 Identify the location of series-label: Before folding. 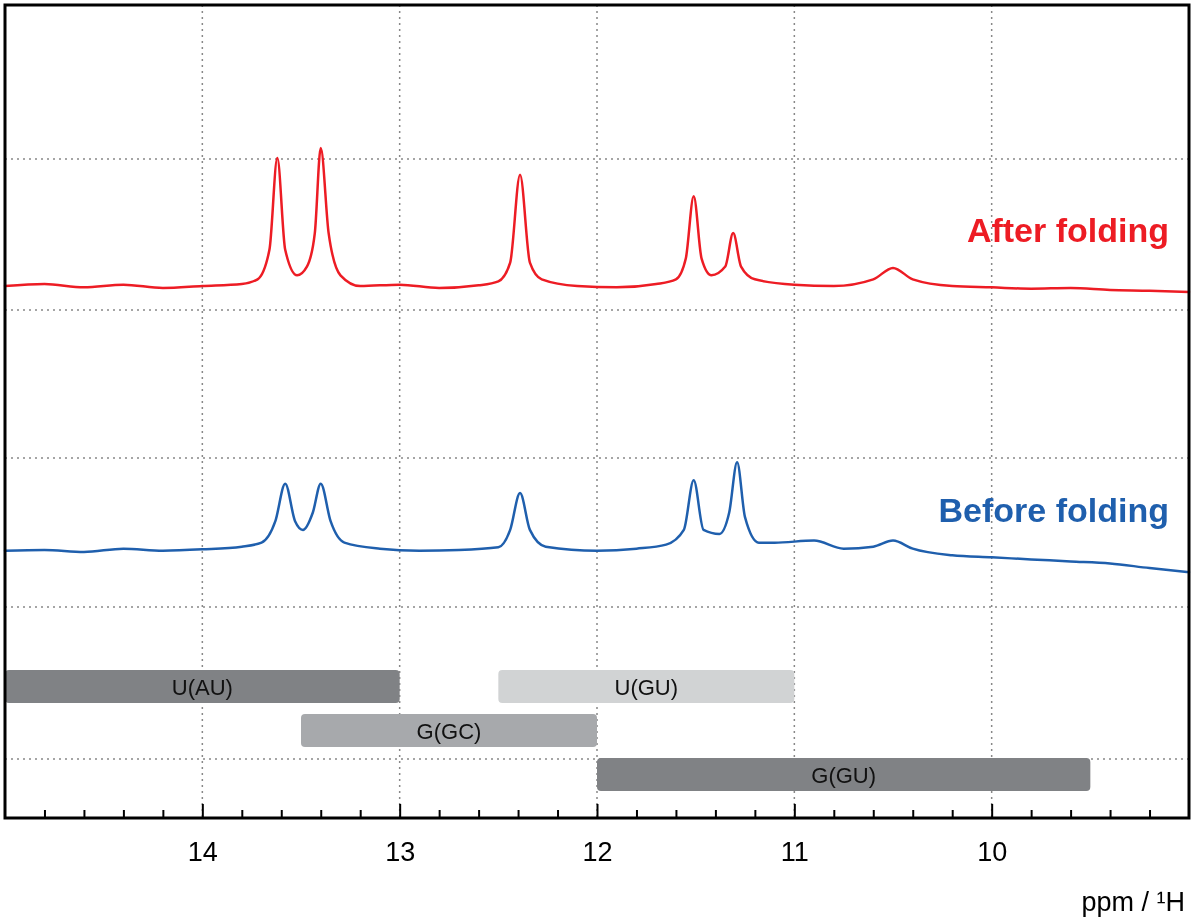
(1053, 510).